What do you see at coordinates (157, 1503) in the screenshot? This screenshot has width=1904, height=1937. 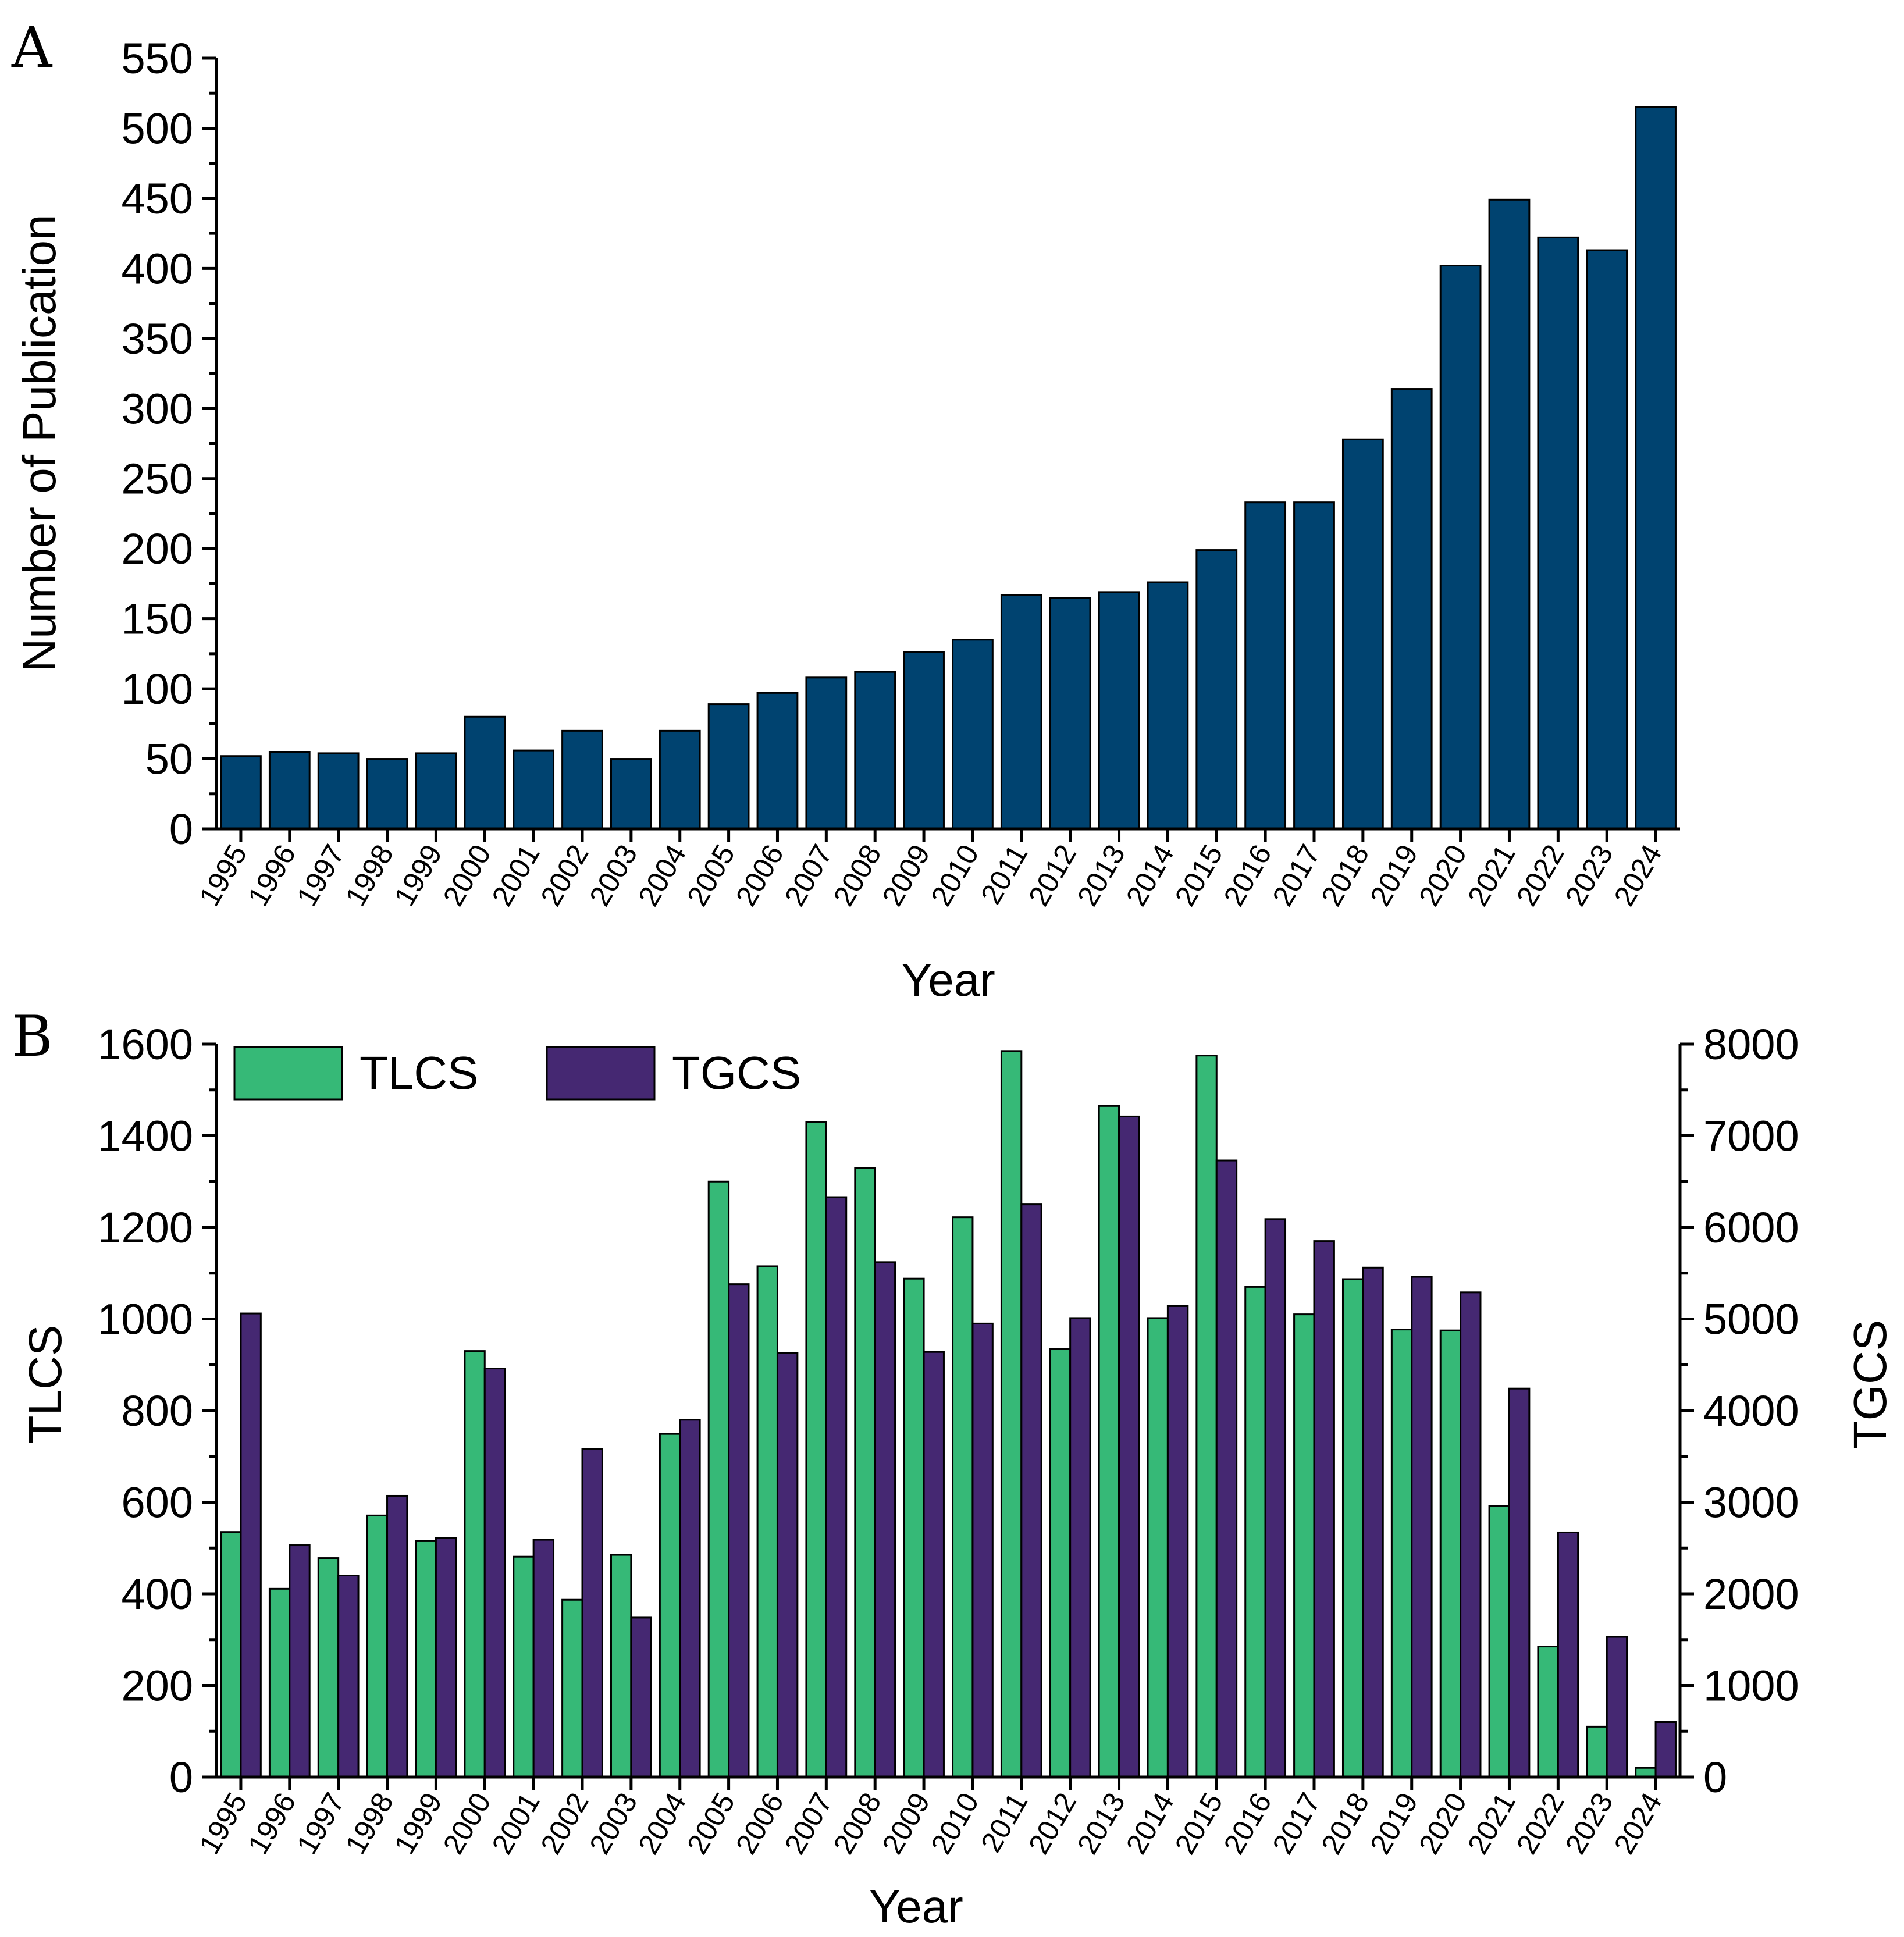 I see `y-tick-label: 600` at bounding box center [157, 1503].